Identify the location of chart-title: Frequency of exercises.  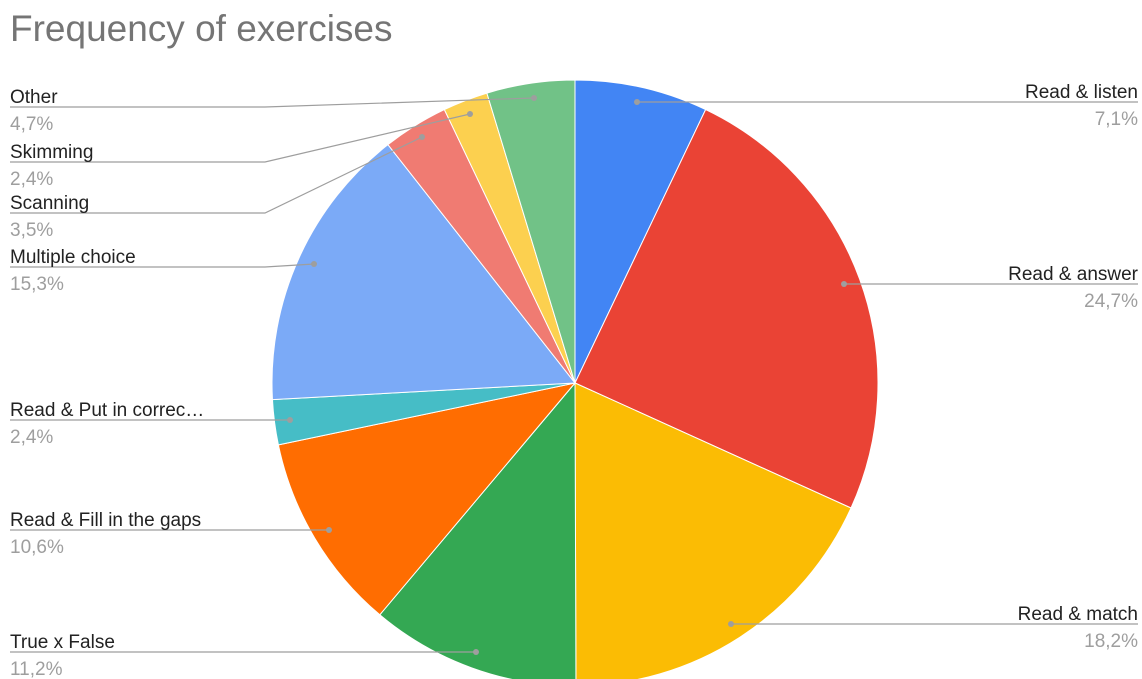
(201, 28).